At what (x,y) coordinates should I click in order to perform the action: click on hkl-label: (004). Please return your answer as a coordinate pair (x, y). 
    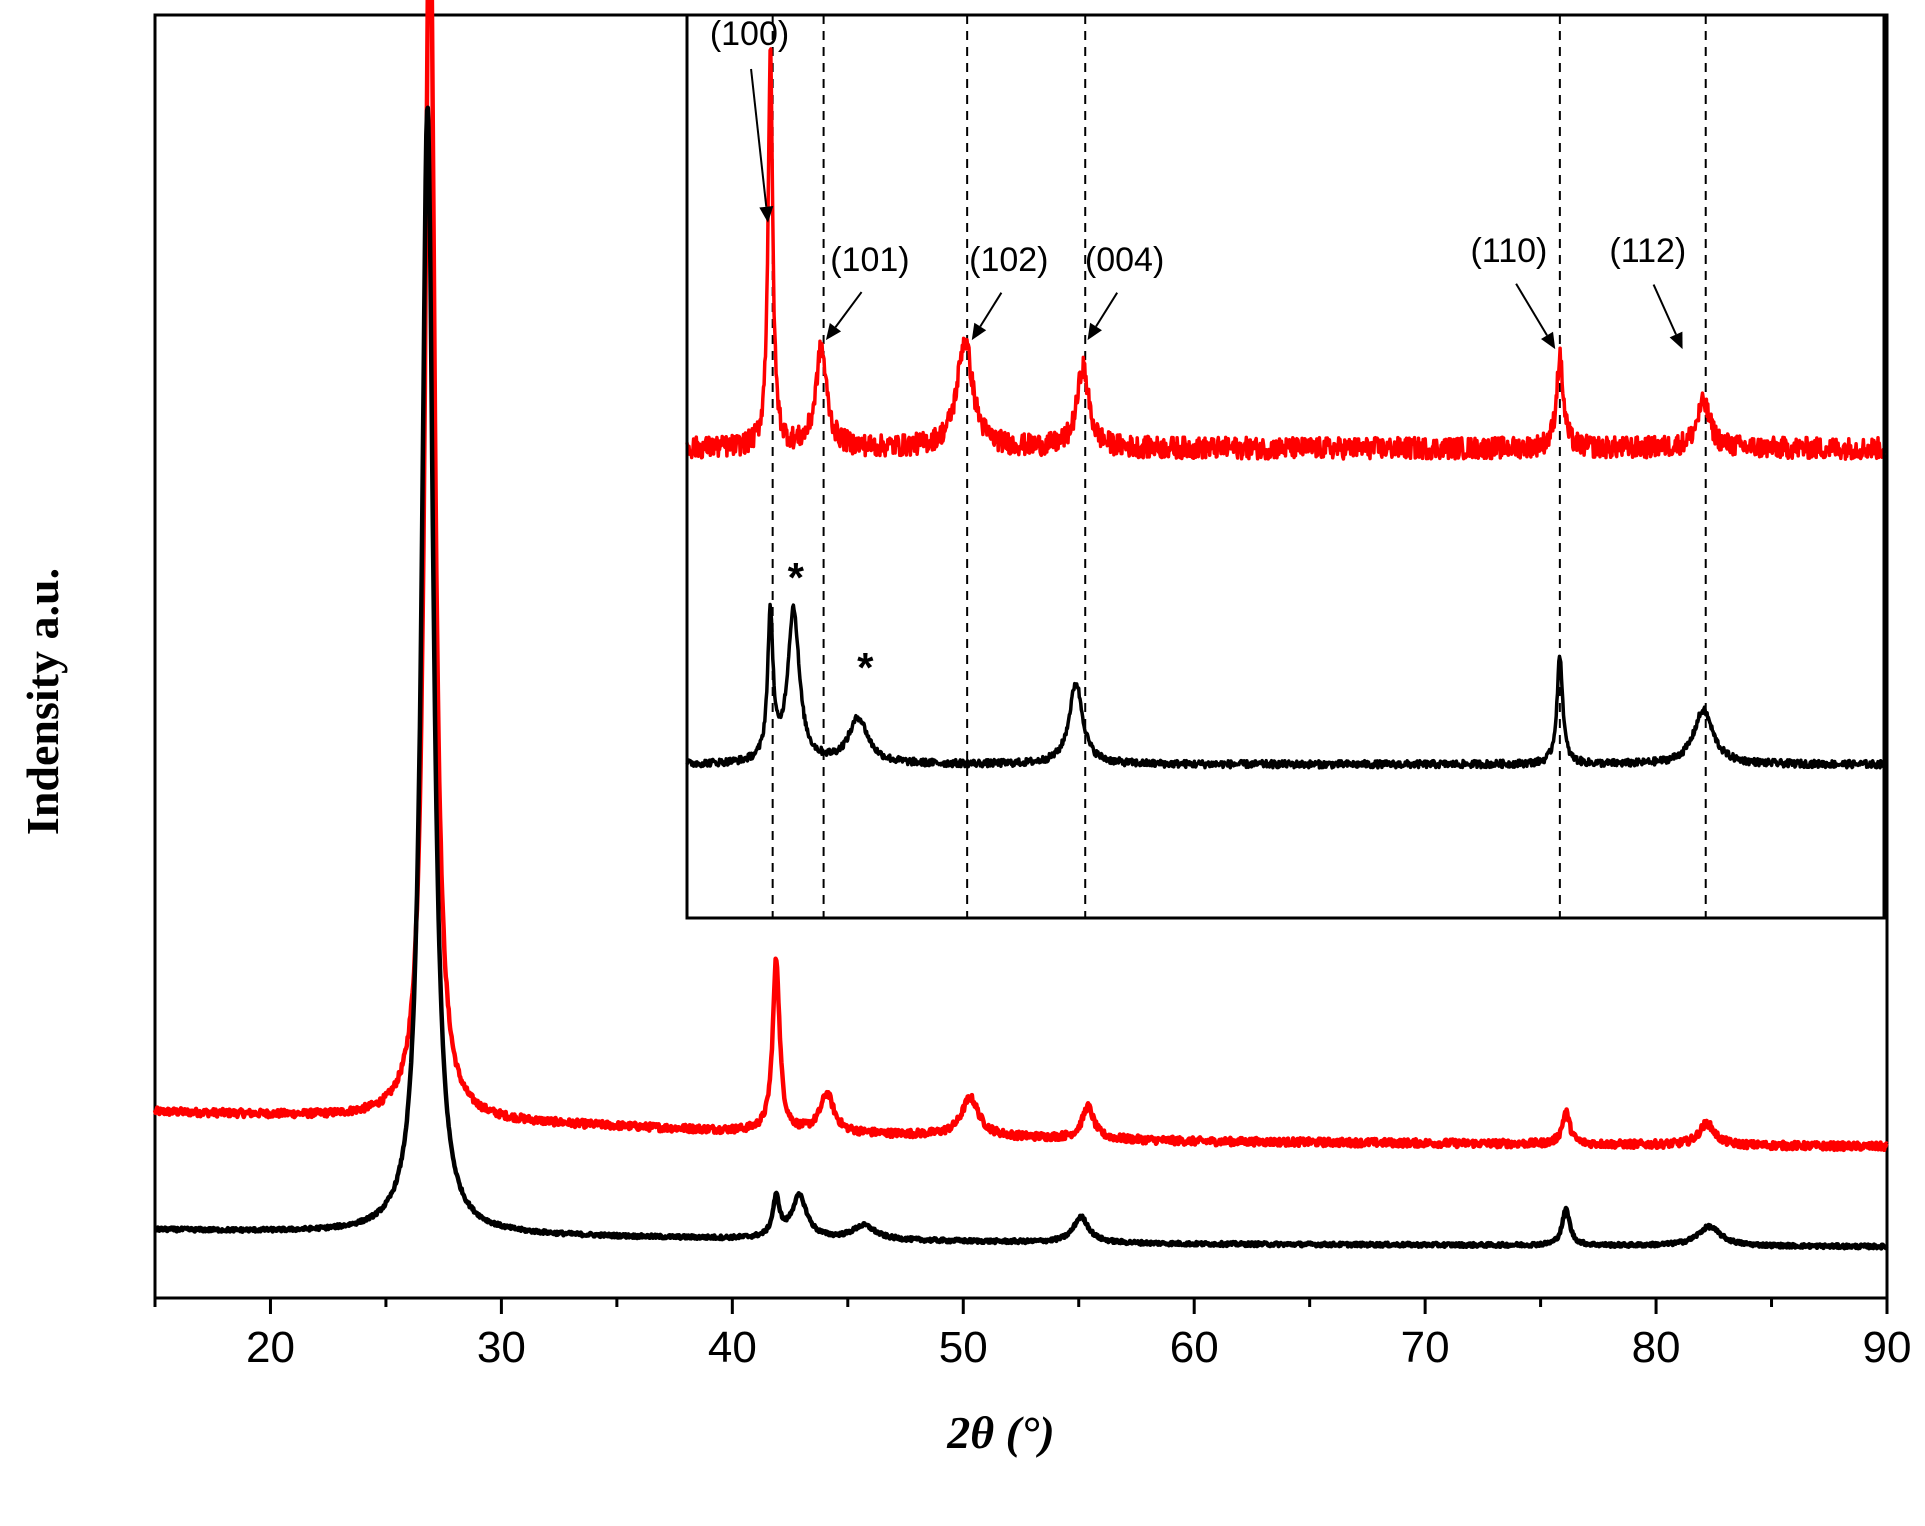
    Looking at the image, I should click on (1124, 260).